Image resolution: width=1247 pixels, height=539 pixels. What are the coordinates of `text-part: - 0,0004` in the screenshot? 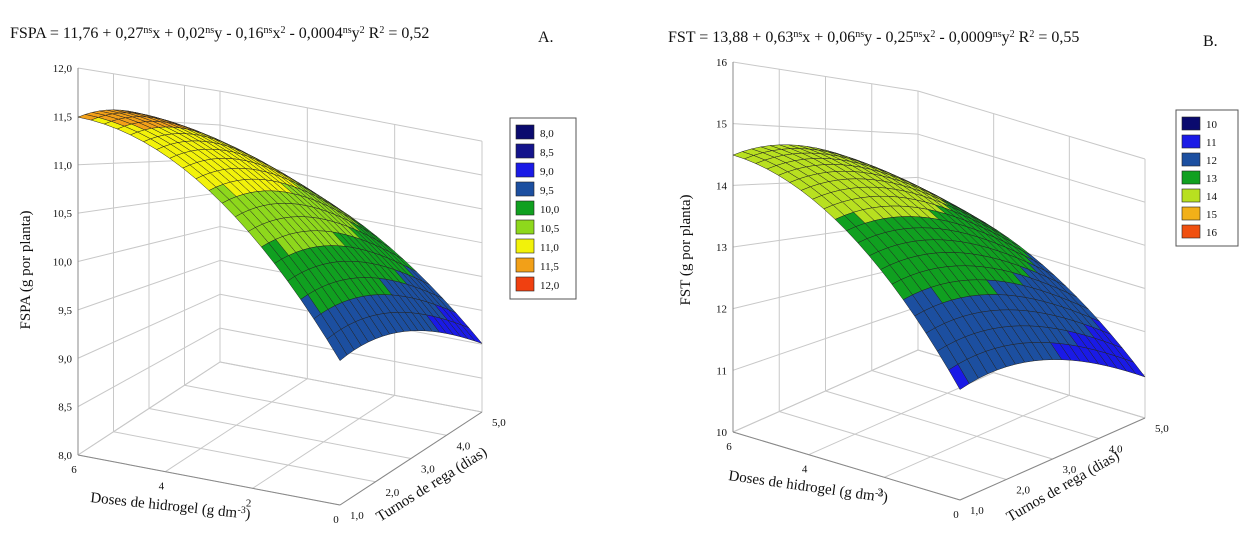 It's located at (313, 33).